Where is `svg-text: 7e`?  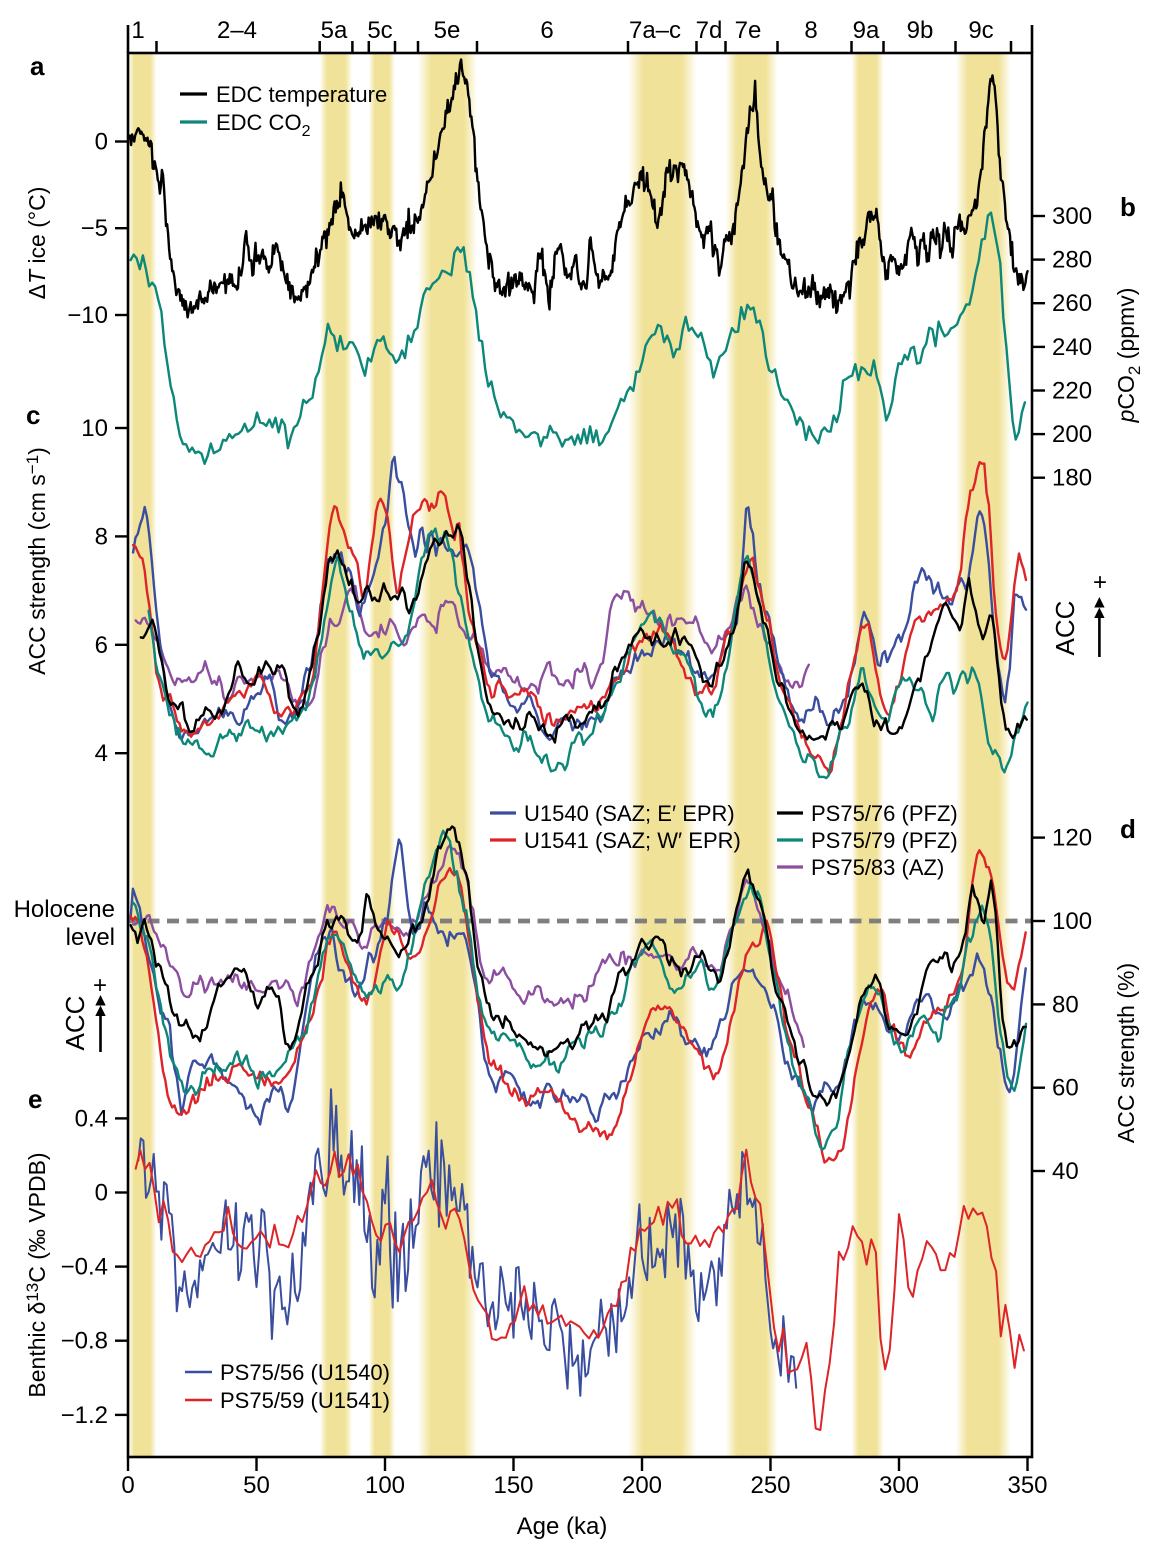
svg-text: 7e is located at coordinates (748, 30).